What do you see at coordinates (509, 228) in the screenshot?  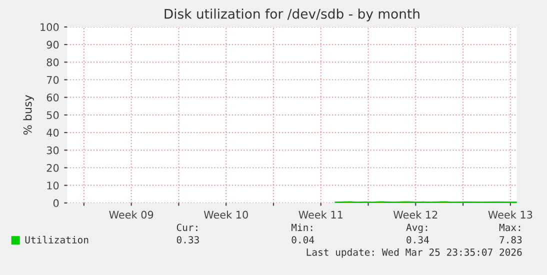 I see `text: Max:` at bounding box center [509, 228].